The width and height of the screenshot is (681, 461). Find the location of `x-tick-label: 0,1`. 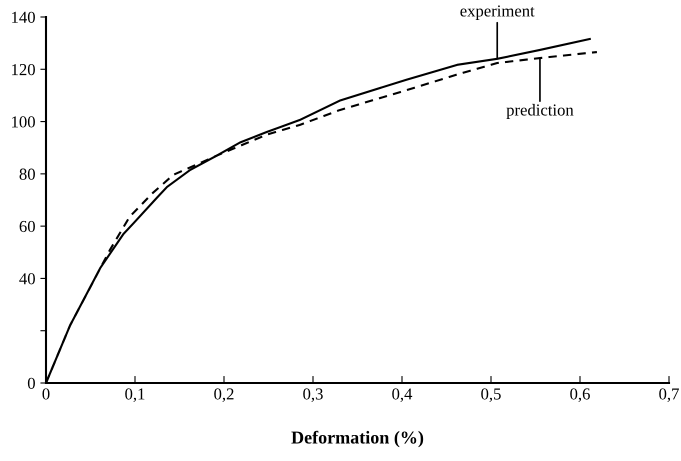

x-tick-label: 0,1 is located at coordinates (134, 395).